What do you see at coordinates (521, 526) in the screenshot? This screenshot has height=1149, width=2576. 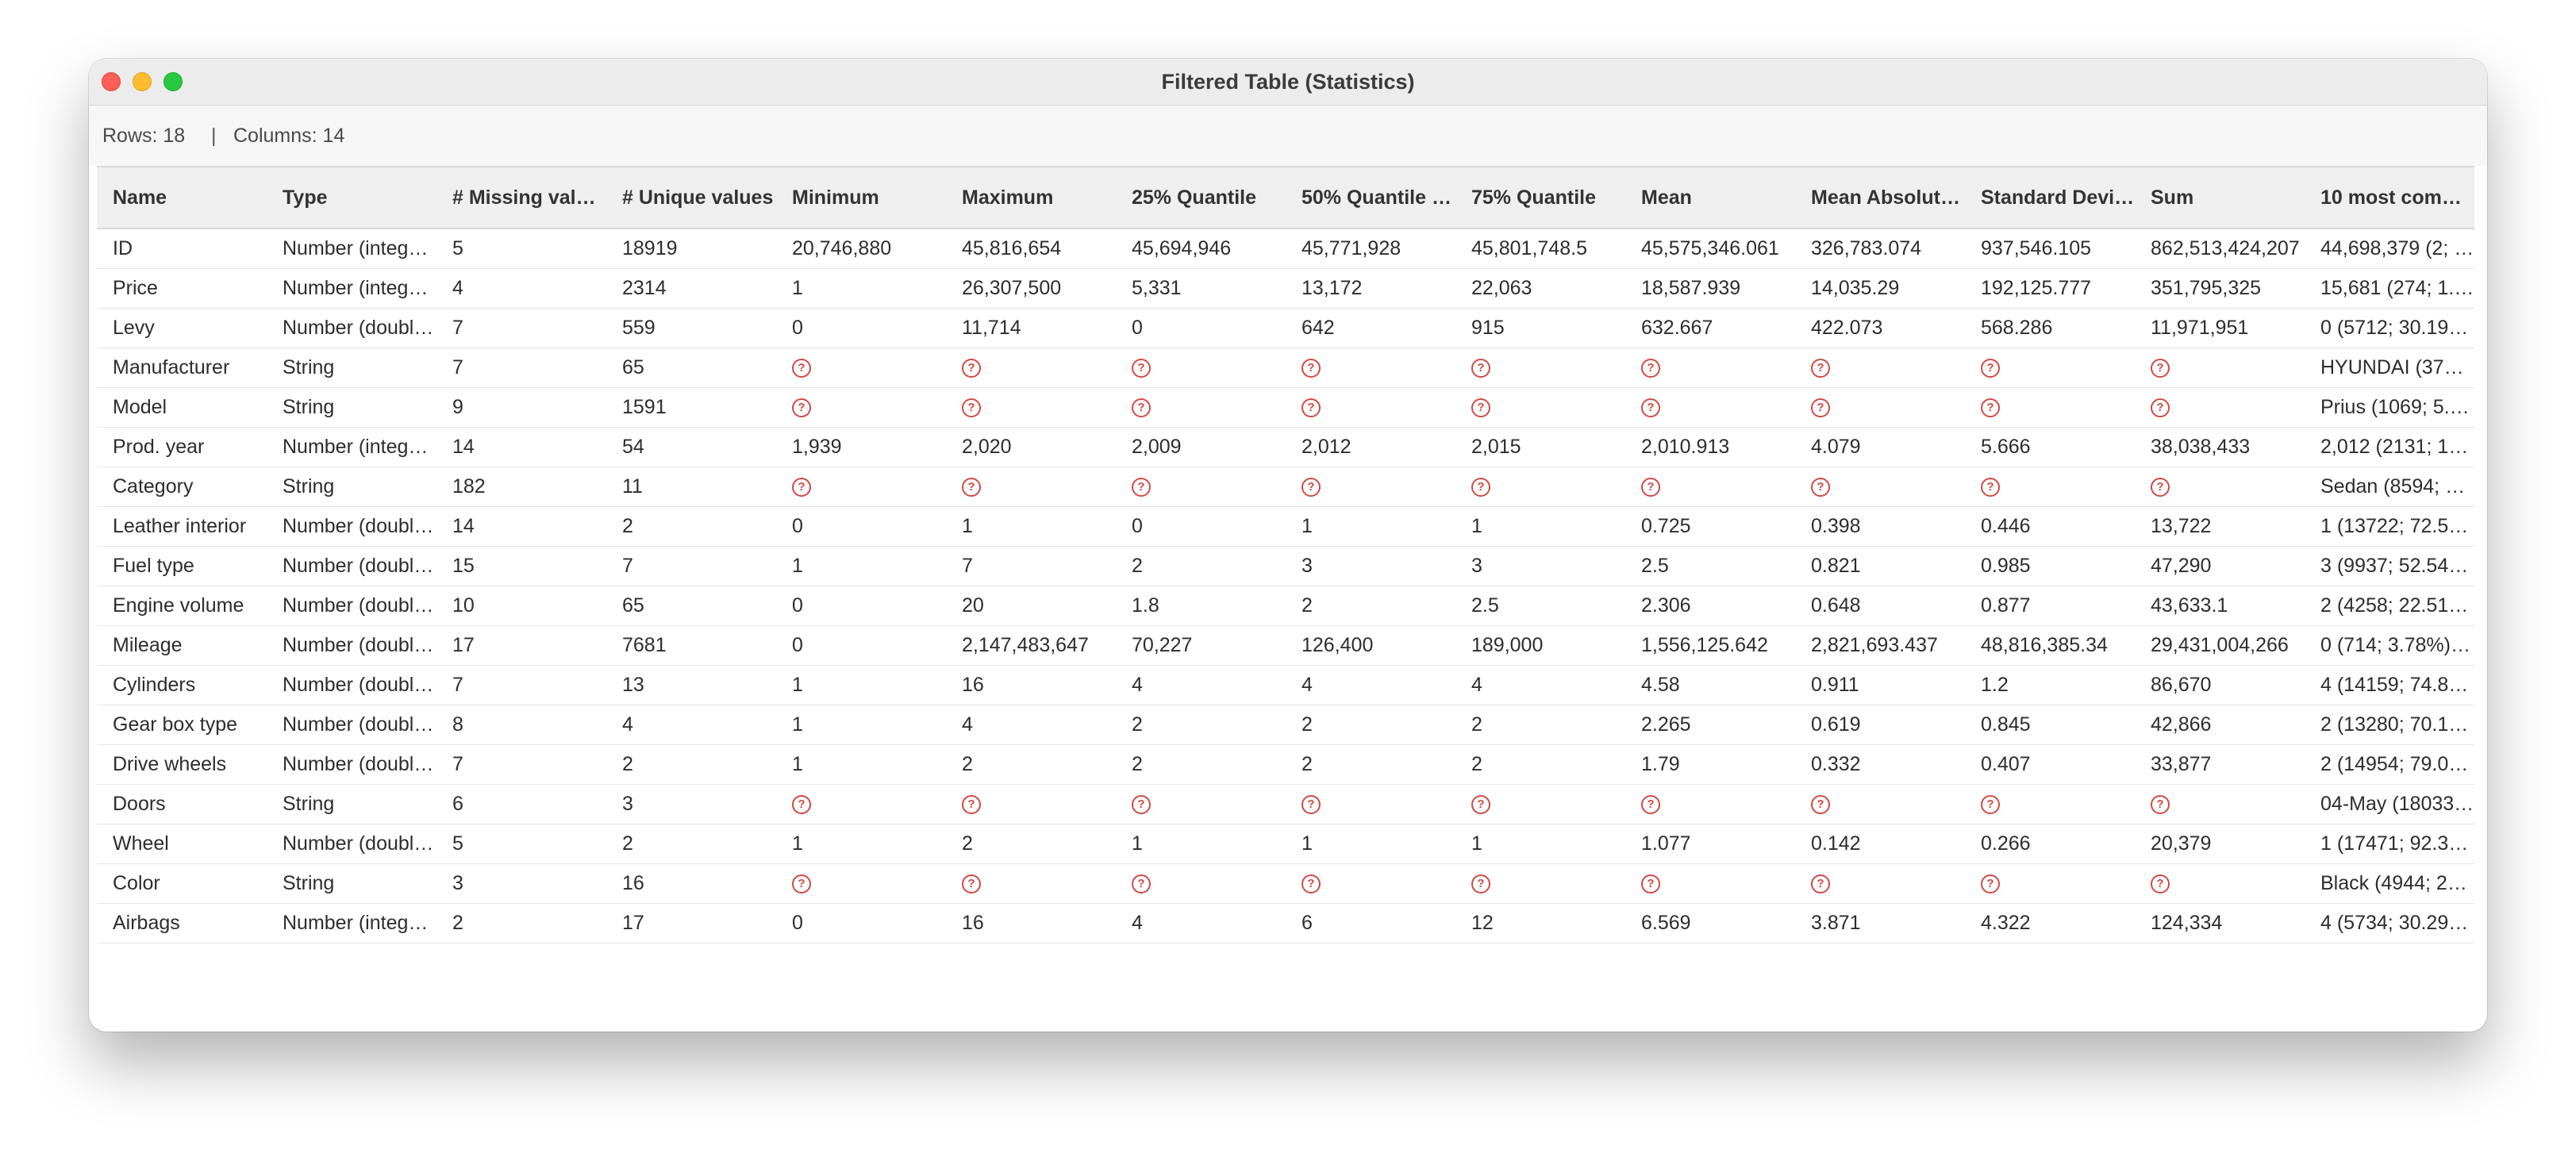 I see `table-cell: 14` at bounding box center [521, 526].